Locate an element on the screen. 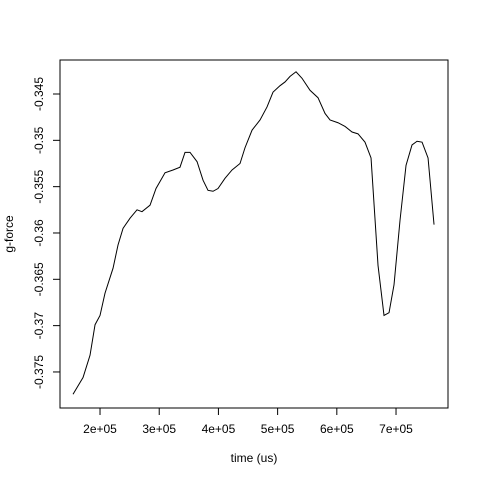  x-tick-label: 6e+05 is located at coordinates (337, 429).